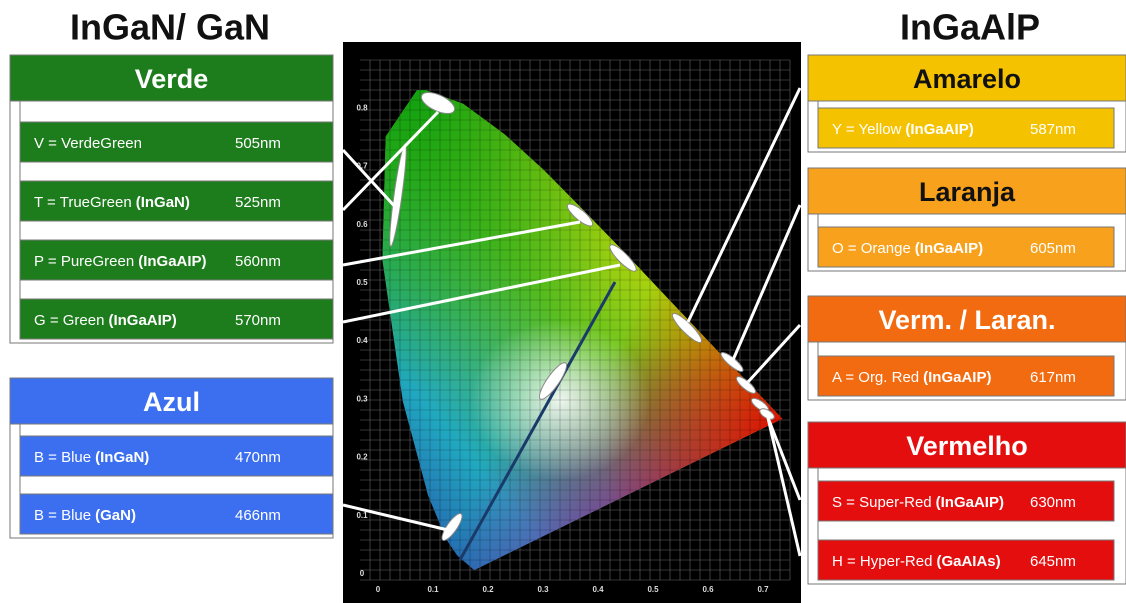  I want to click on item-label: O = Orange, so click(871, 248).